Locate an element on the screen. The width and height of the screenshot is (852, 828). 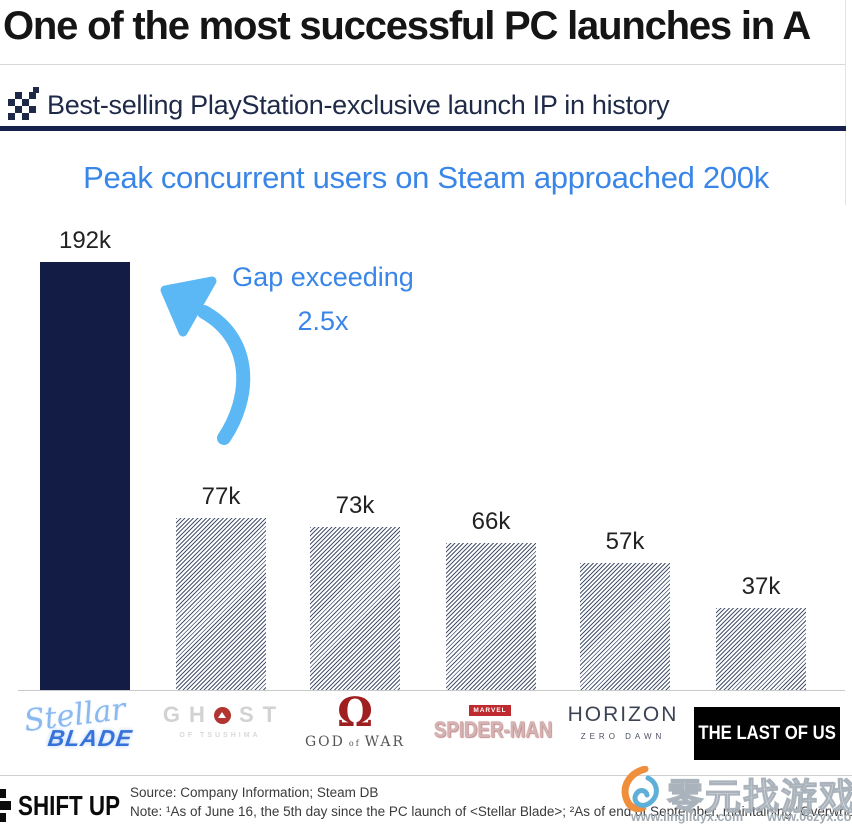
logo-horizon-zero-dawn: HORIZON ZERO DAWN is located at coordinates (623, 722).